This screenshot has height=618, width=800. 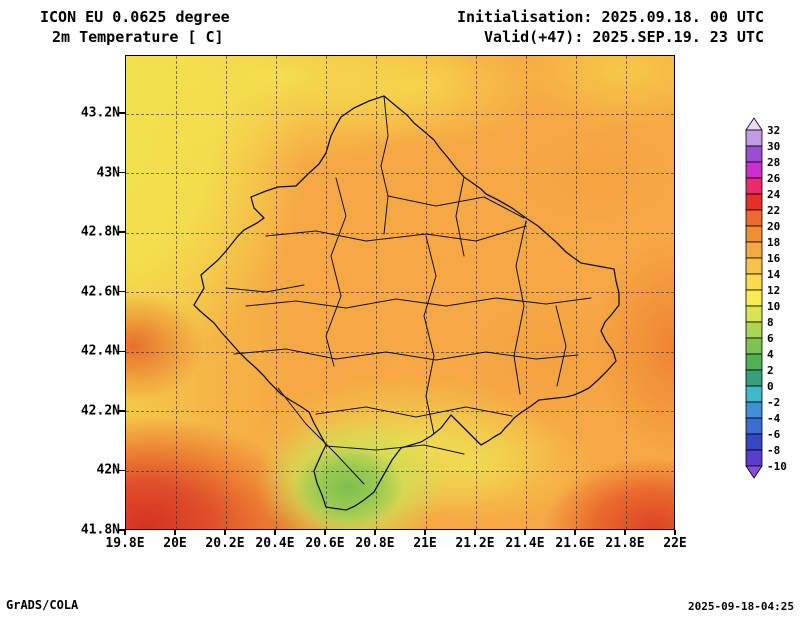 What do you see at coordinates (770, 370) in the screenshot?
I see `colorbar-label: 2` at bounding box center [770, 370].